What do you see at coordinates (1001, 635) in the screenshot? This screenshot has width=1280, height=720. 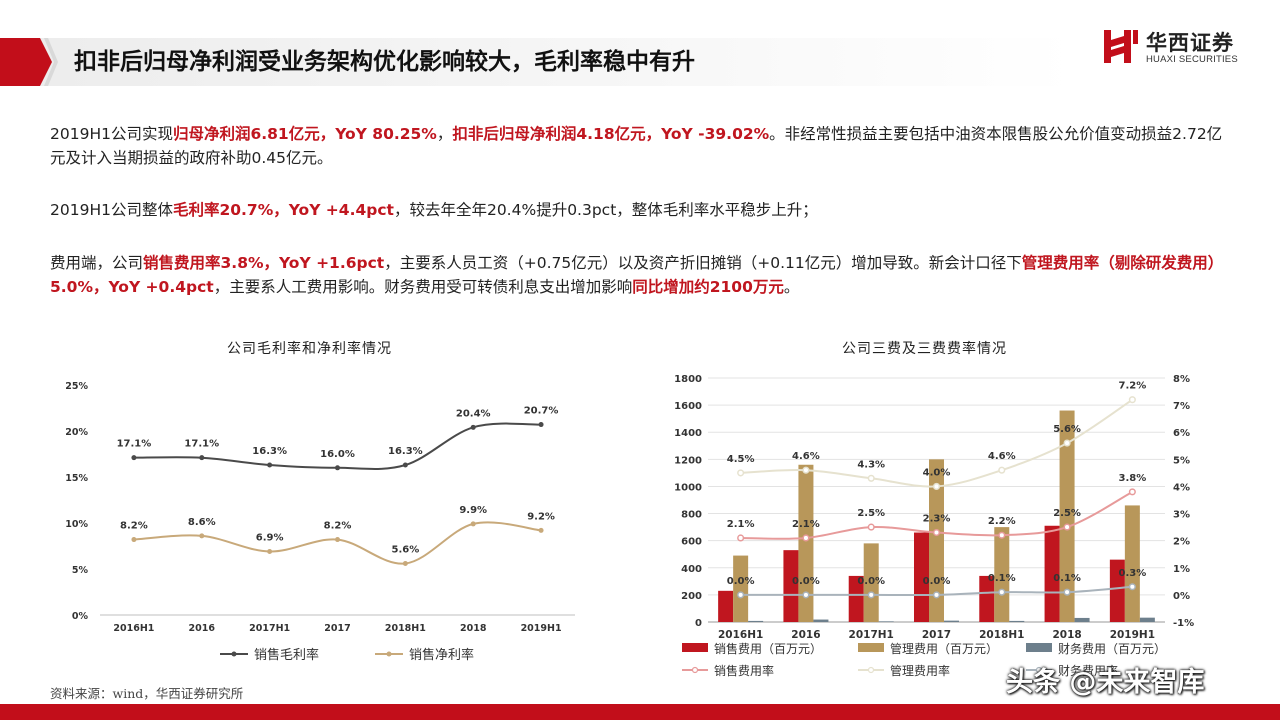 I see `x-tick-label: 2018H1` at bounding box center [1001, 635].